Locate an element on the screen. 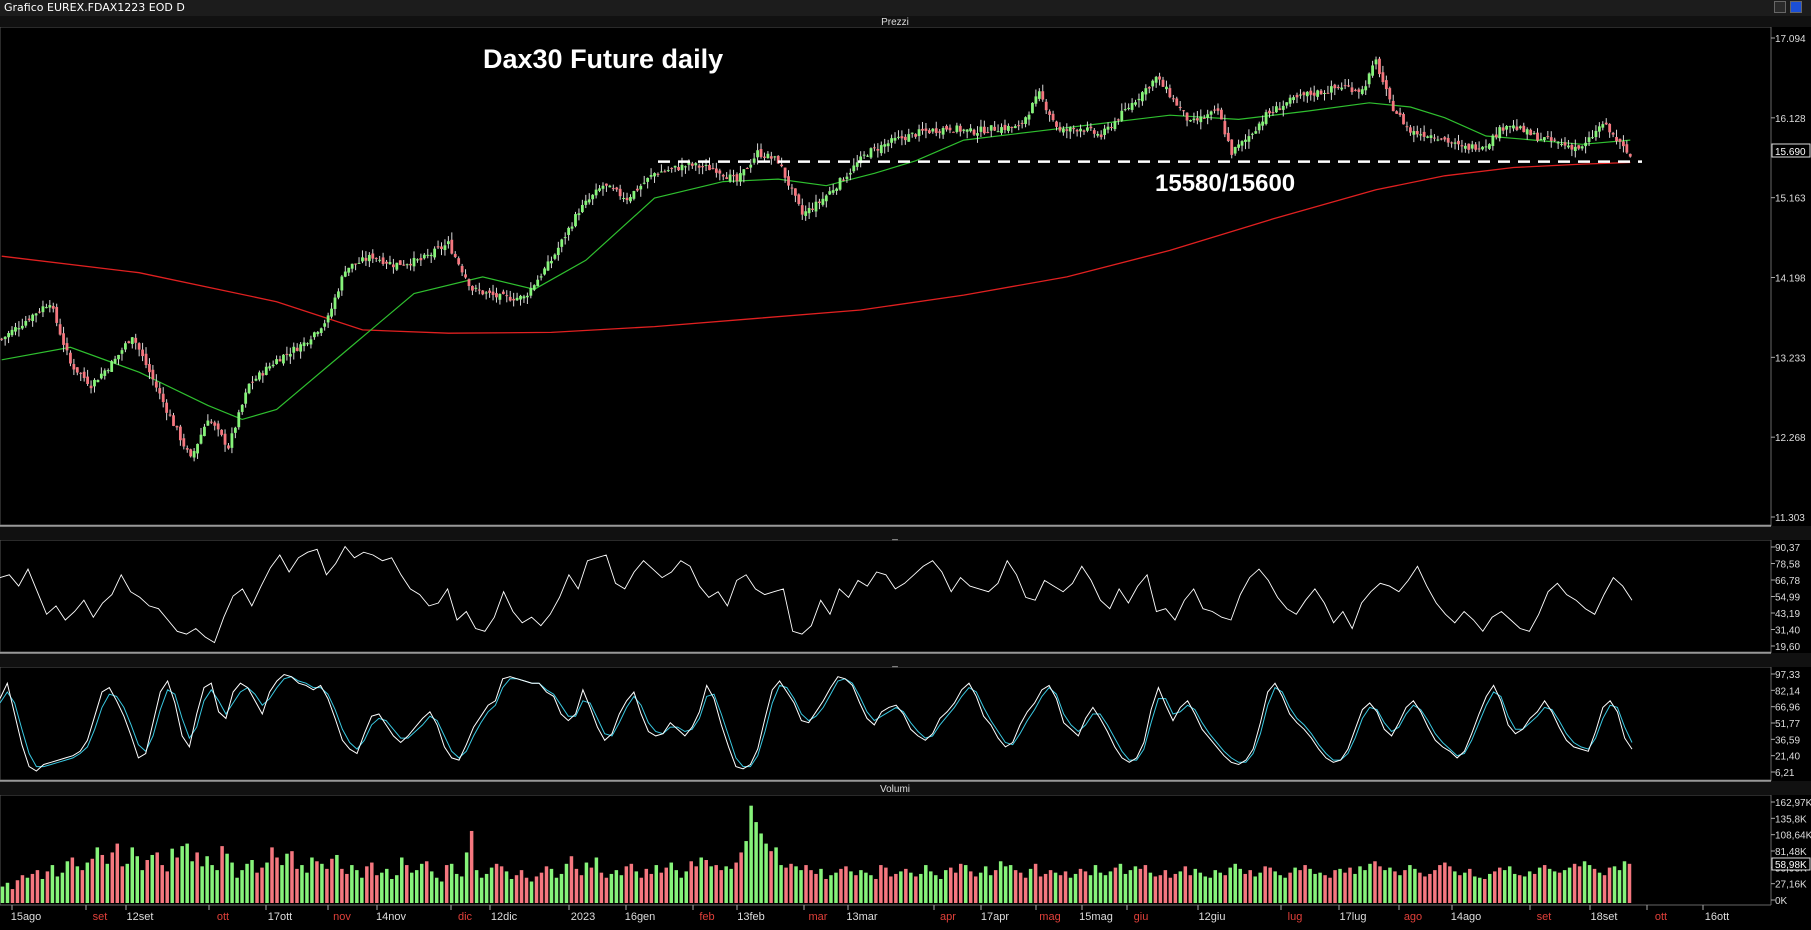  close-button is located at coordinates (1796, 7).